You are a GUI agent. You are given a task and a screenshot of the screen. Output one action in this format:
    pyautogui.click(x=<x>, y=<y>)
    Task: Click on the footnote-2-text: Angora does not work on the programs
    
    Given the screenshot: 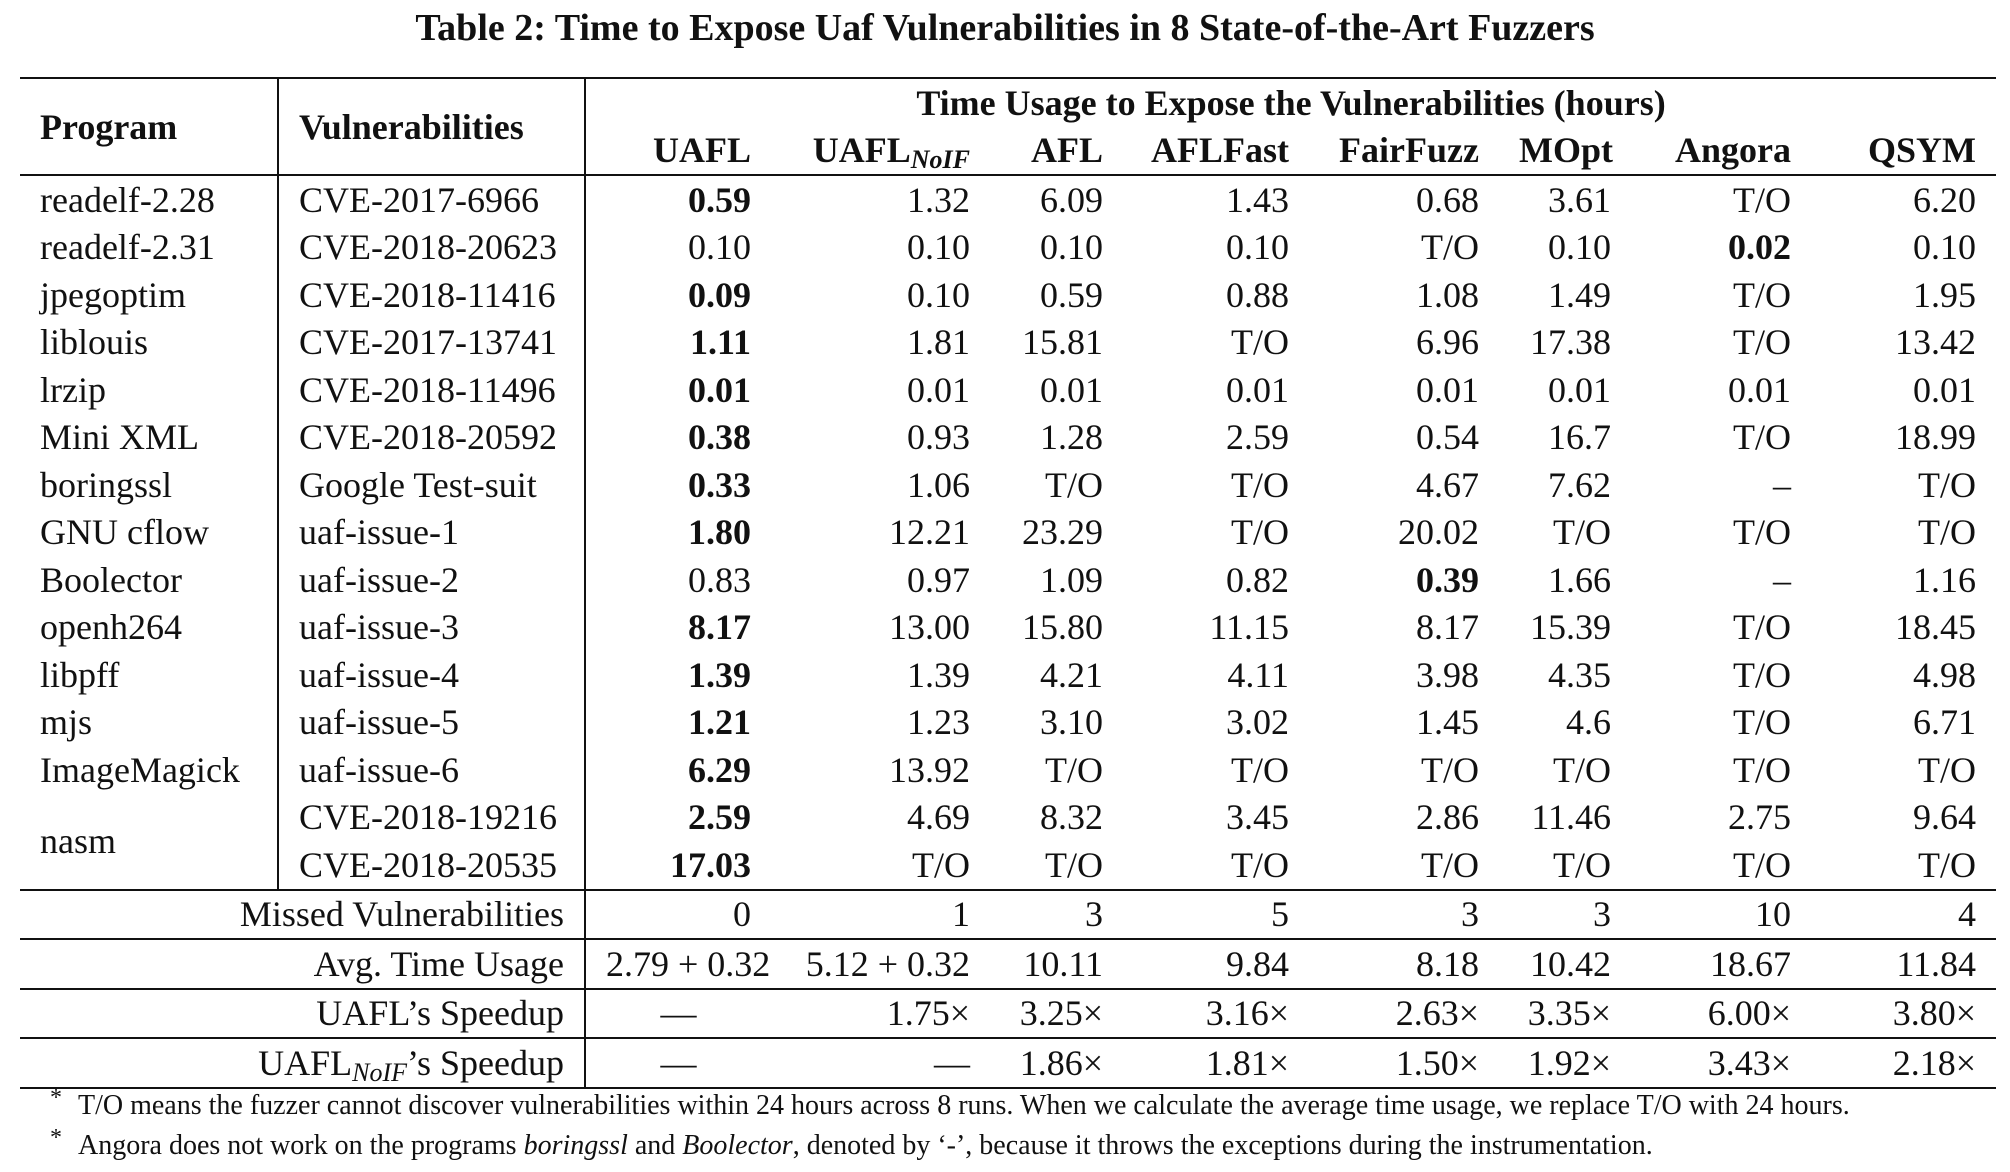 What is the action you would take?
    pyautogui.click(x=301, y=1145)
    